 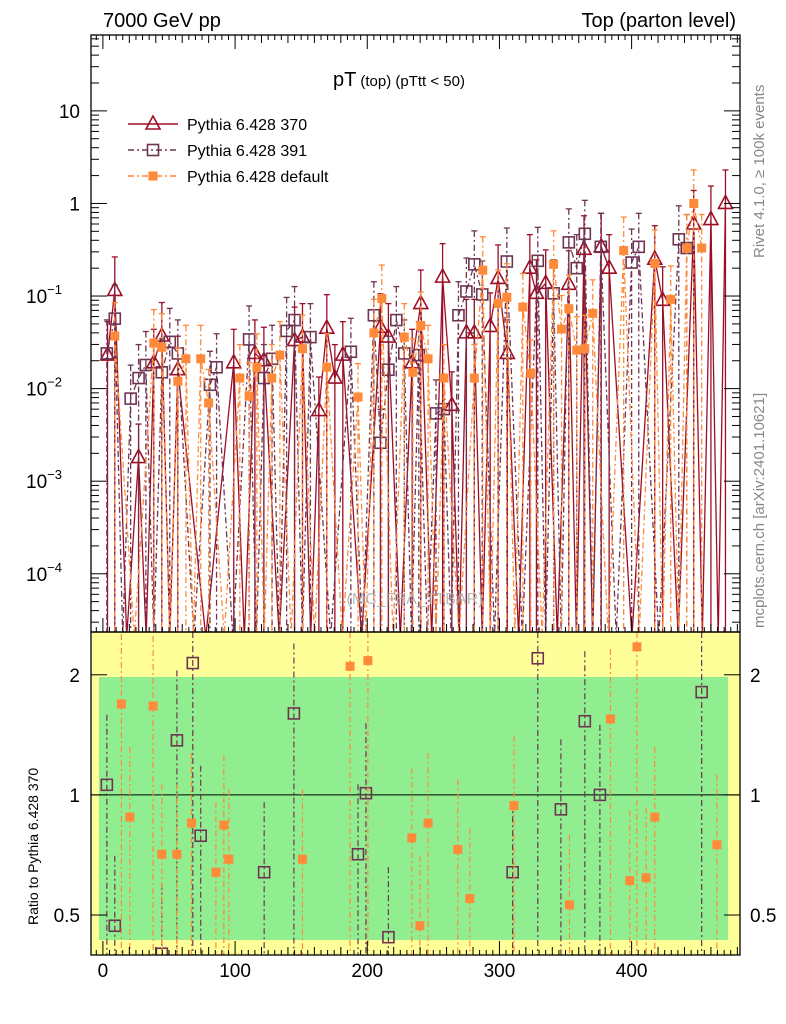 What do you see at coordinates (258, 177) in the screenshot?
I see `legend-label: Pythia 6.428 default` at bounding box center [258, 177].